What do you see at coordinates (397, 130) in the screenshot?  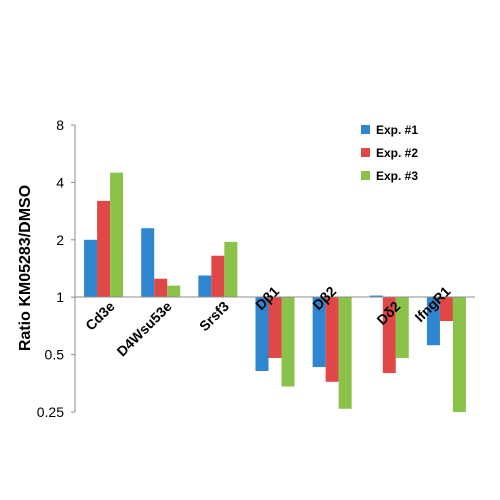 I see `legend-label: Exp. #1` at bounding box center [397, 130].